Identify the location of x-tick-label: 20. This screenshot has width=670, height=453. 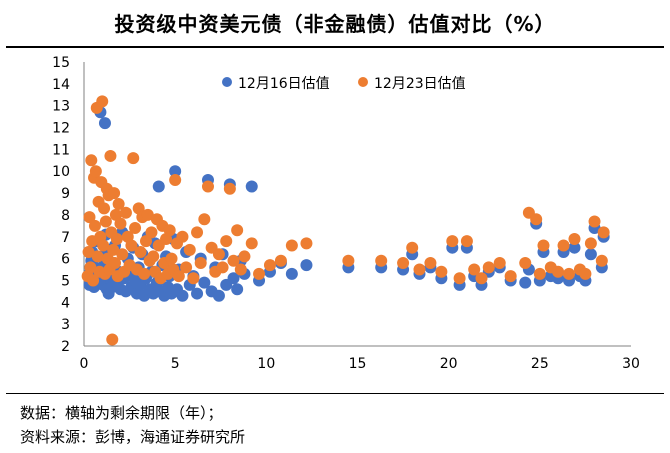
(449, 364).